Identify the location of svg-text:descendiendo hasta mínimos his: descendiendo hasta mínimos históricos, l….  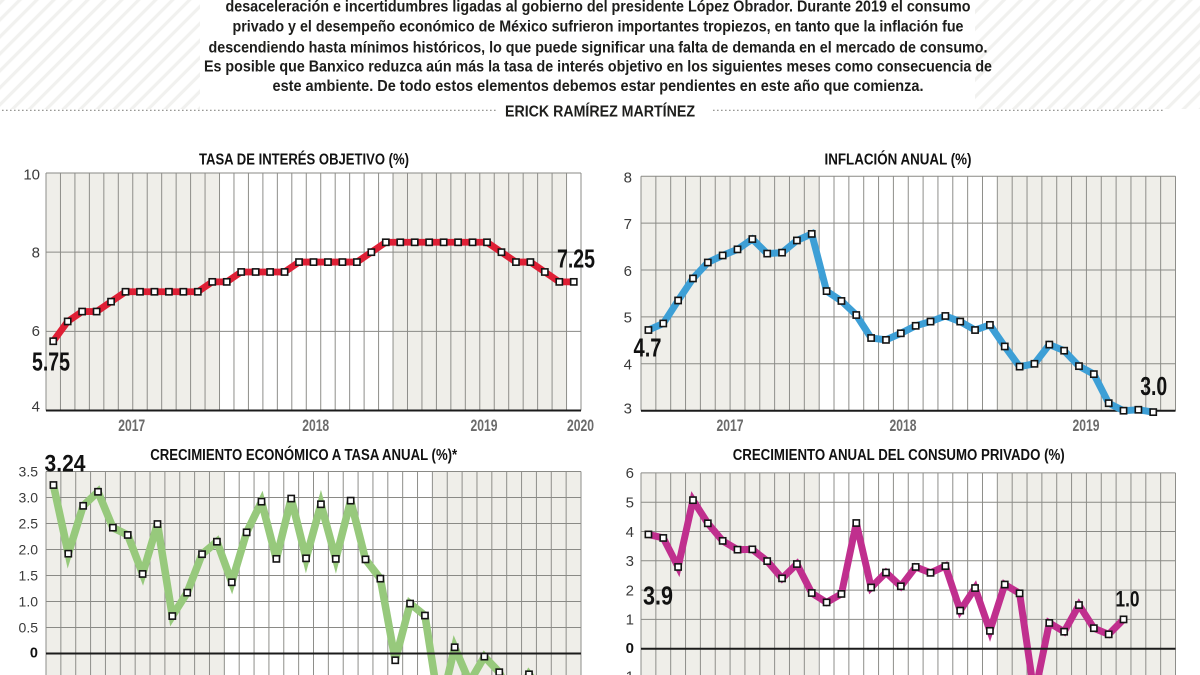
(598, 47).